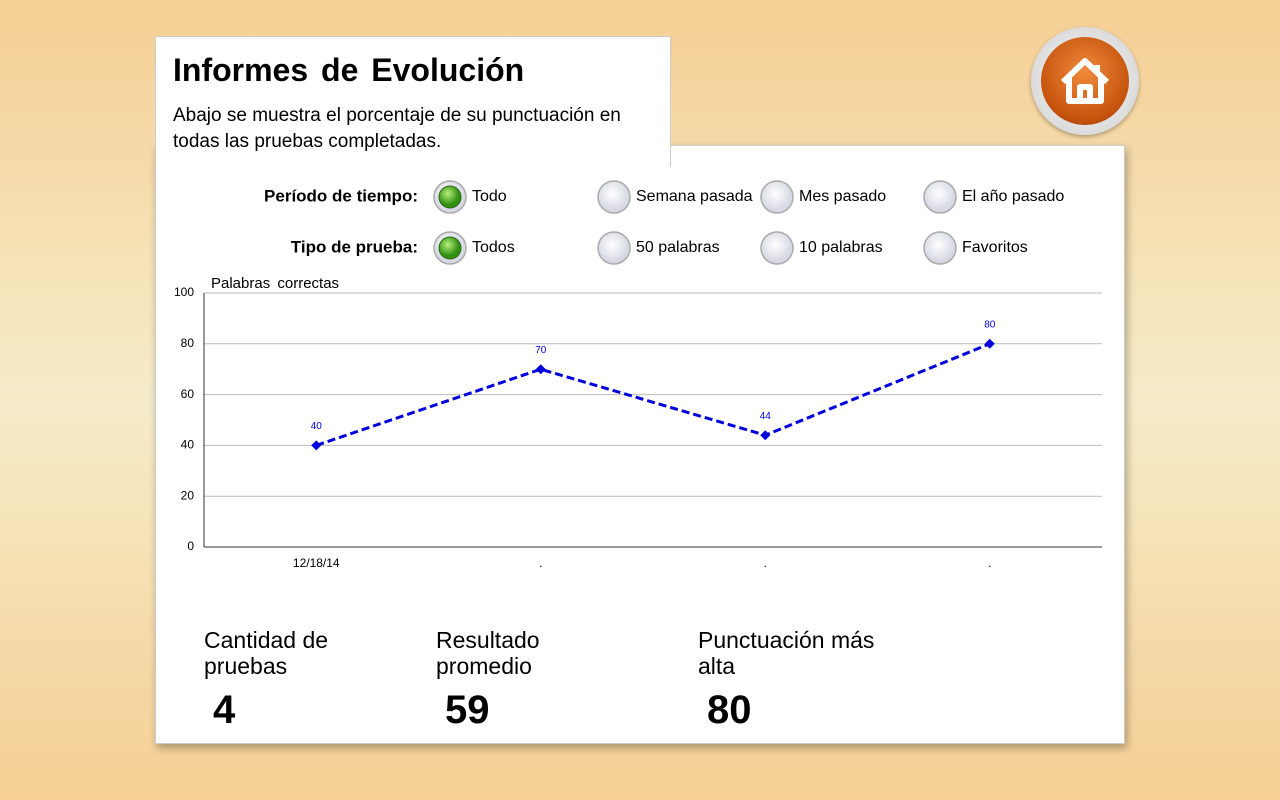  I want to click on header-panel, so click(413, 101).